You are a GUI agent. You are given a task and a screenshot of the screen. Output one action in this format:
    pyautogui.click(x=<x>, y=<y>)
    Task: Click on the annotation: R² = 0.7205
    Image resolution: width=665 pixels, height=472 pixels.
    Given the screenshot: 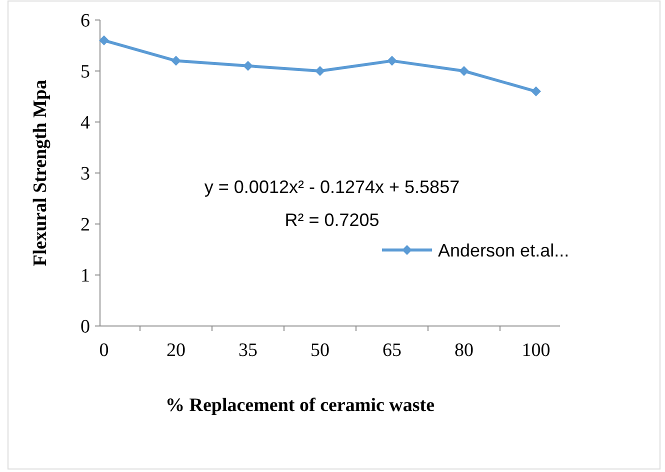 What is the action you would take?
    pyautogui.click(x=332, y=220)
    